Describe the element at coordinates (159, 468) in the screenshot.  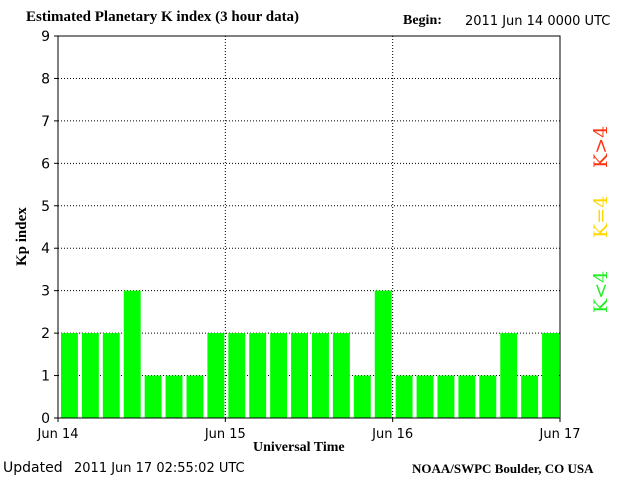
I see `updated-value: 2011 Jun 17 02:55:02 UTC` at that location.